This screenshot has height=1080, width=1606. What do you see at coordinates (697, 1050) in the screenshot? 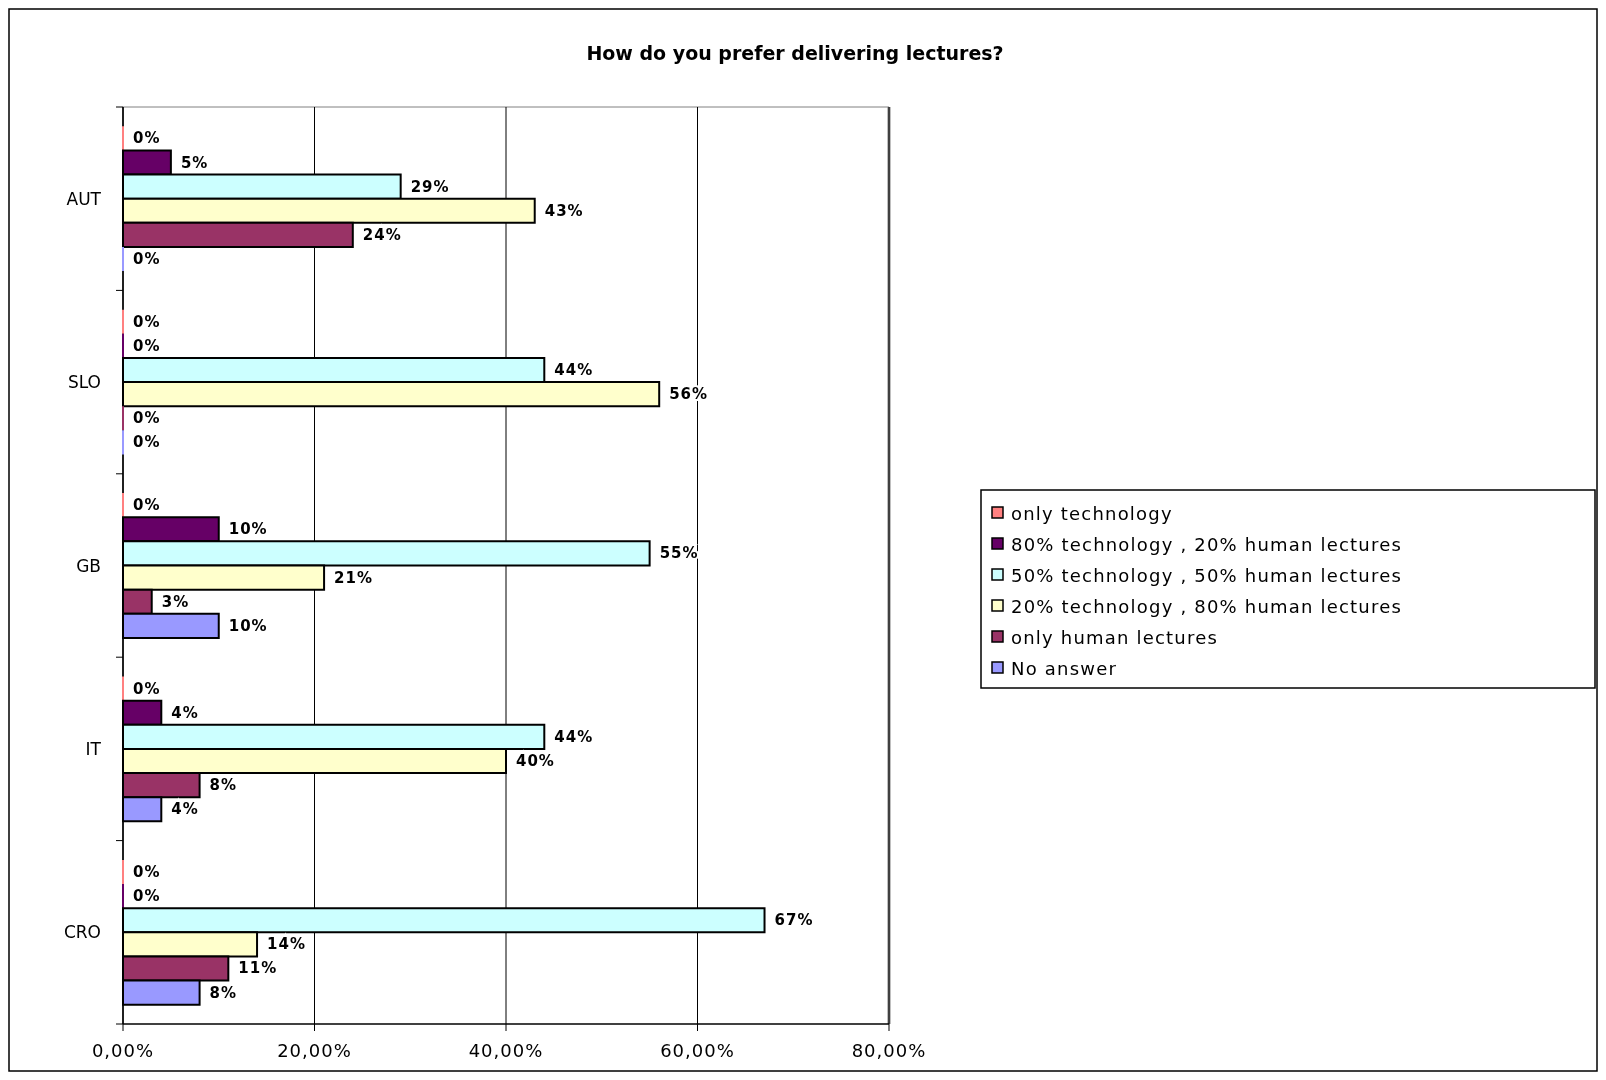
I see `x-tick-label: 60,00%` at bounding box center [697, 1050].